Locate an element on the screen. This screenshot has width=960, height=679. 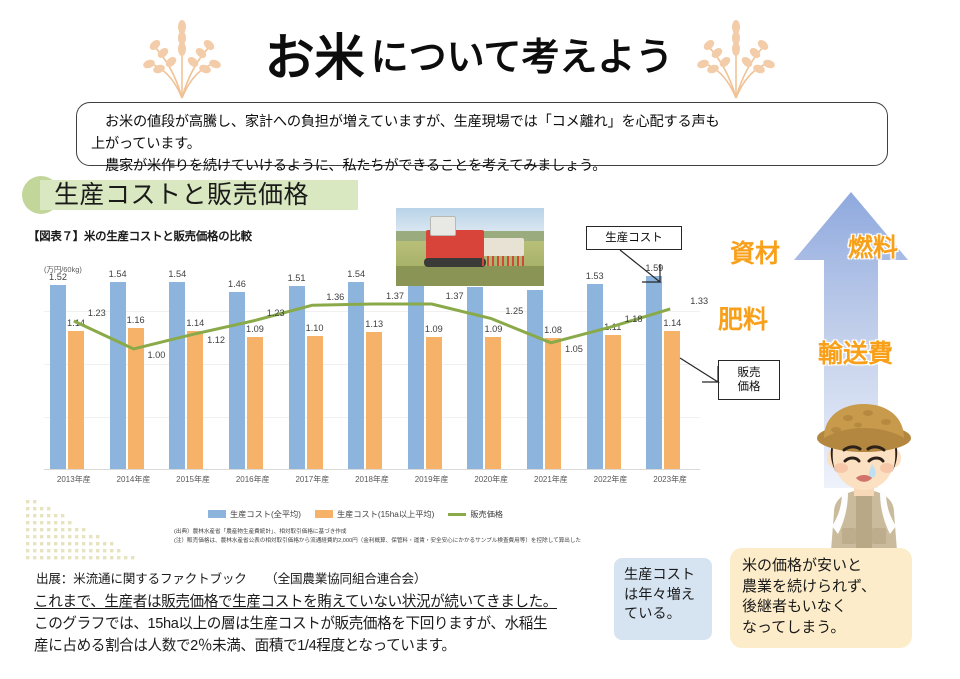
callout-selling-price-line-1: 販売 is located at coordinates (749, 372).